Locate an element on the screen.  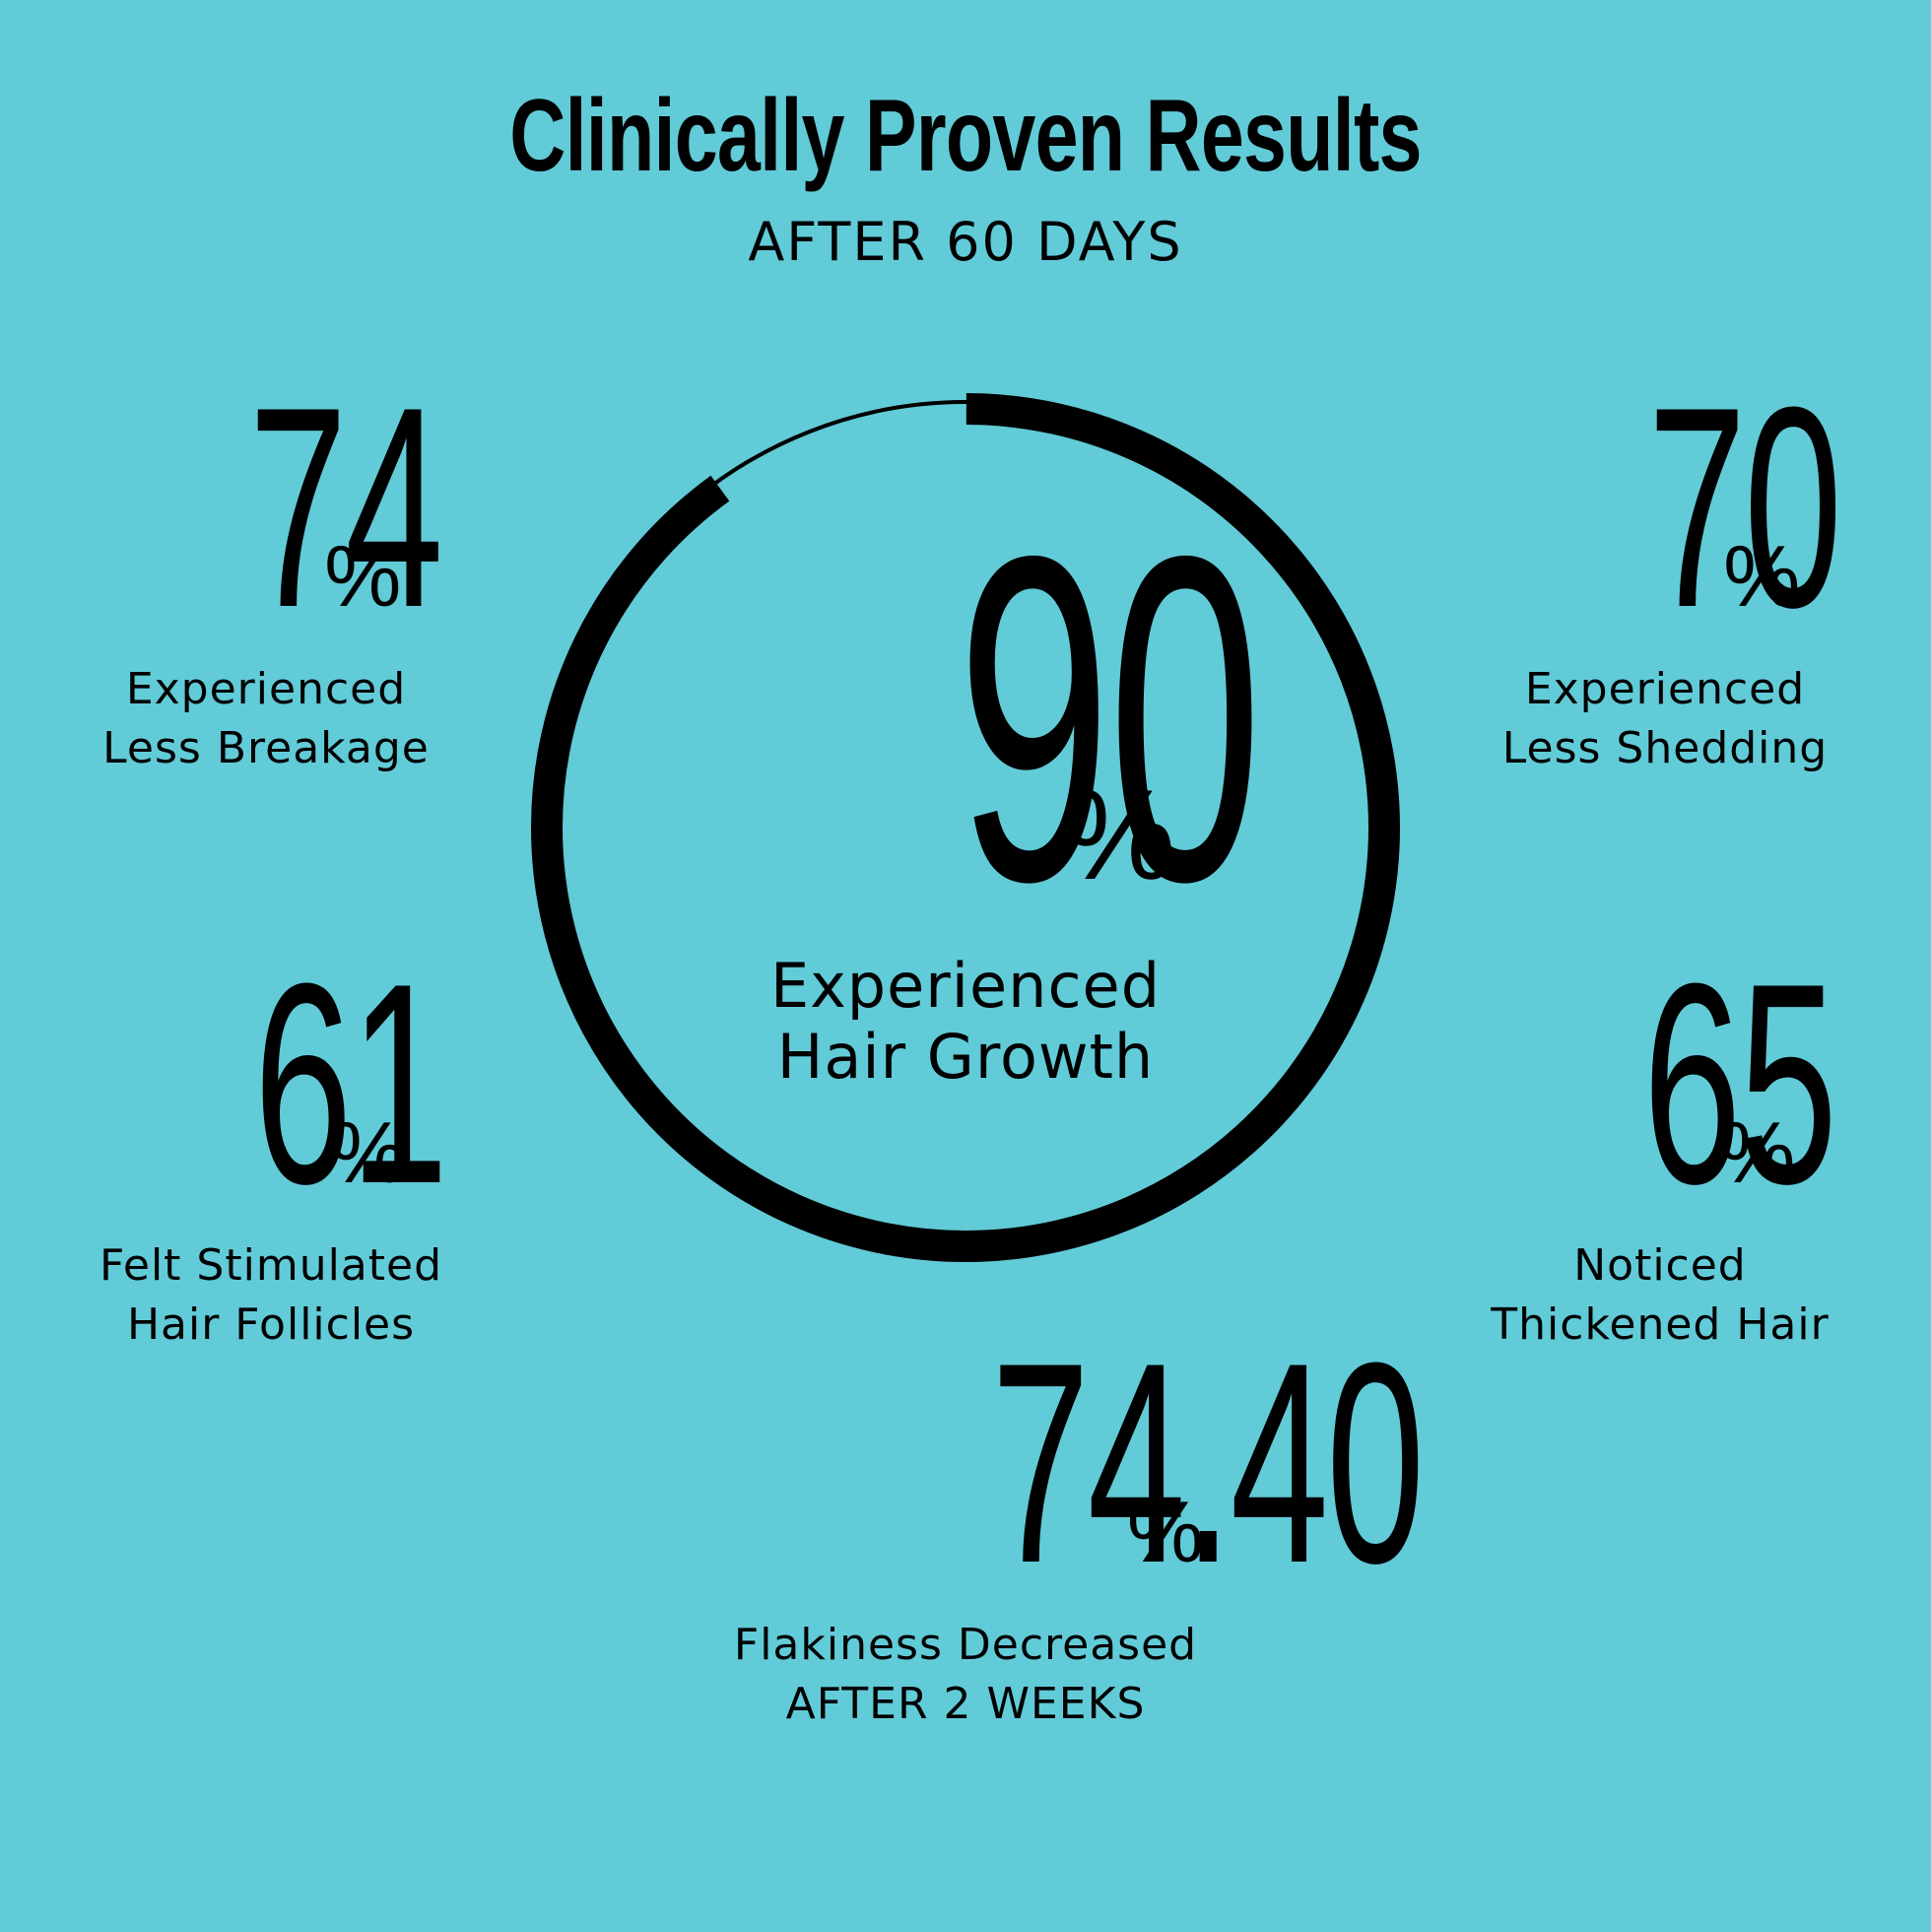
stat-number: 90 is located at coordinates (1109, 718).